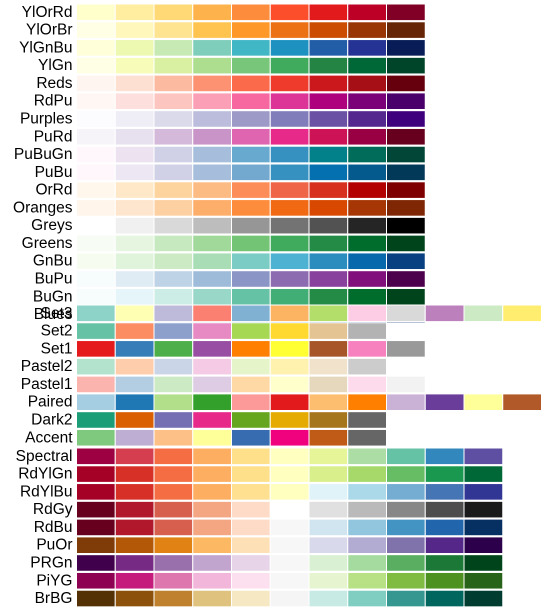 The height and width of the screenshot is (608, 560). I want to click on palette-label: PuRd, so click(53, 136).